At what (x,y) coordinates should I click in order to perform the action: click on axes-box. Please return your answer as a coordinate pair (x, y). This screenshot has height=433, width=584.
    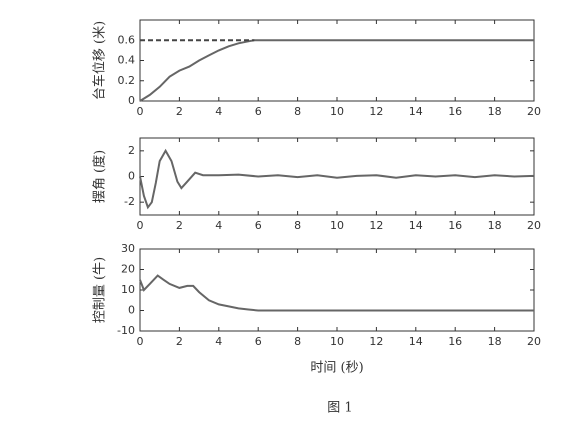
    Looking at the image, I should click on (337, 290).